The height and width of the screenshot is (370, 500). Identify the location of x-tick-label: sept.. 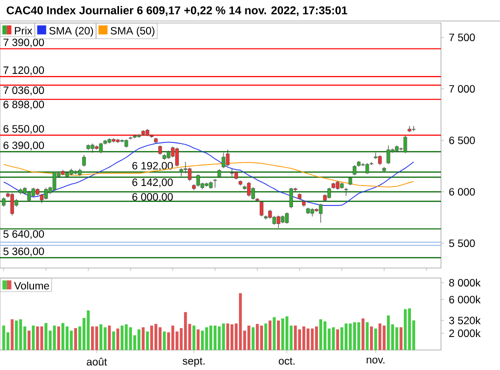
(193, 362).